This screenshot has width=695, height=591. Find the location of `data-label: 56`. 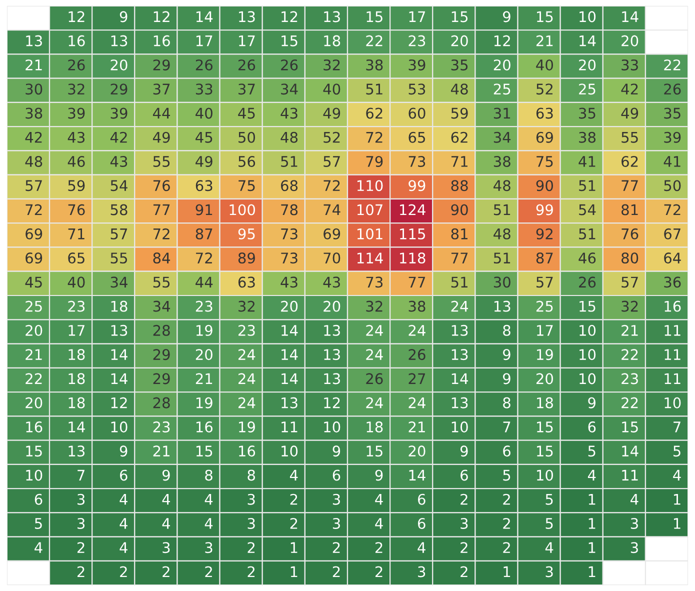

data-label: 56 is located at coordinates (247, 162).